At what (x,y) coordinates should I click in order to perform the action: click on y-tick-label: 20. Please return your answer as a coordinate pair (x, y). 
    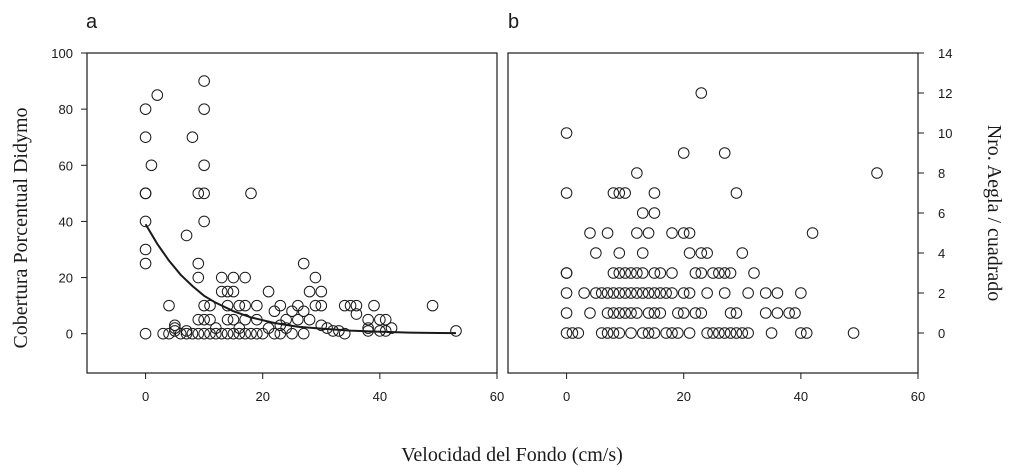
    Looking at the image, I should click on (66, 278).